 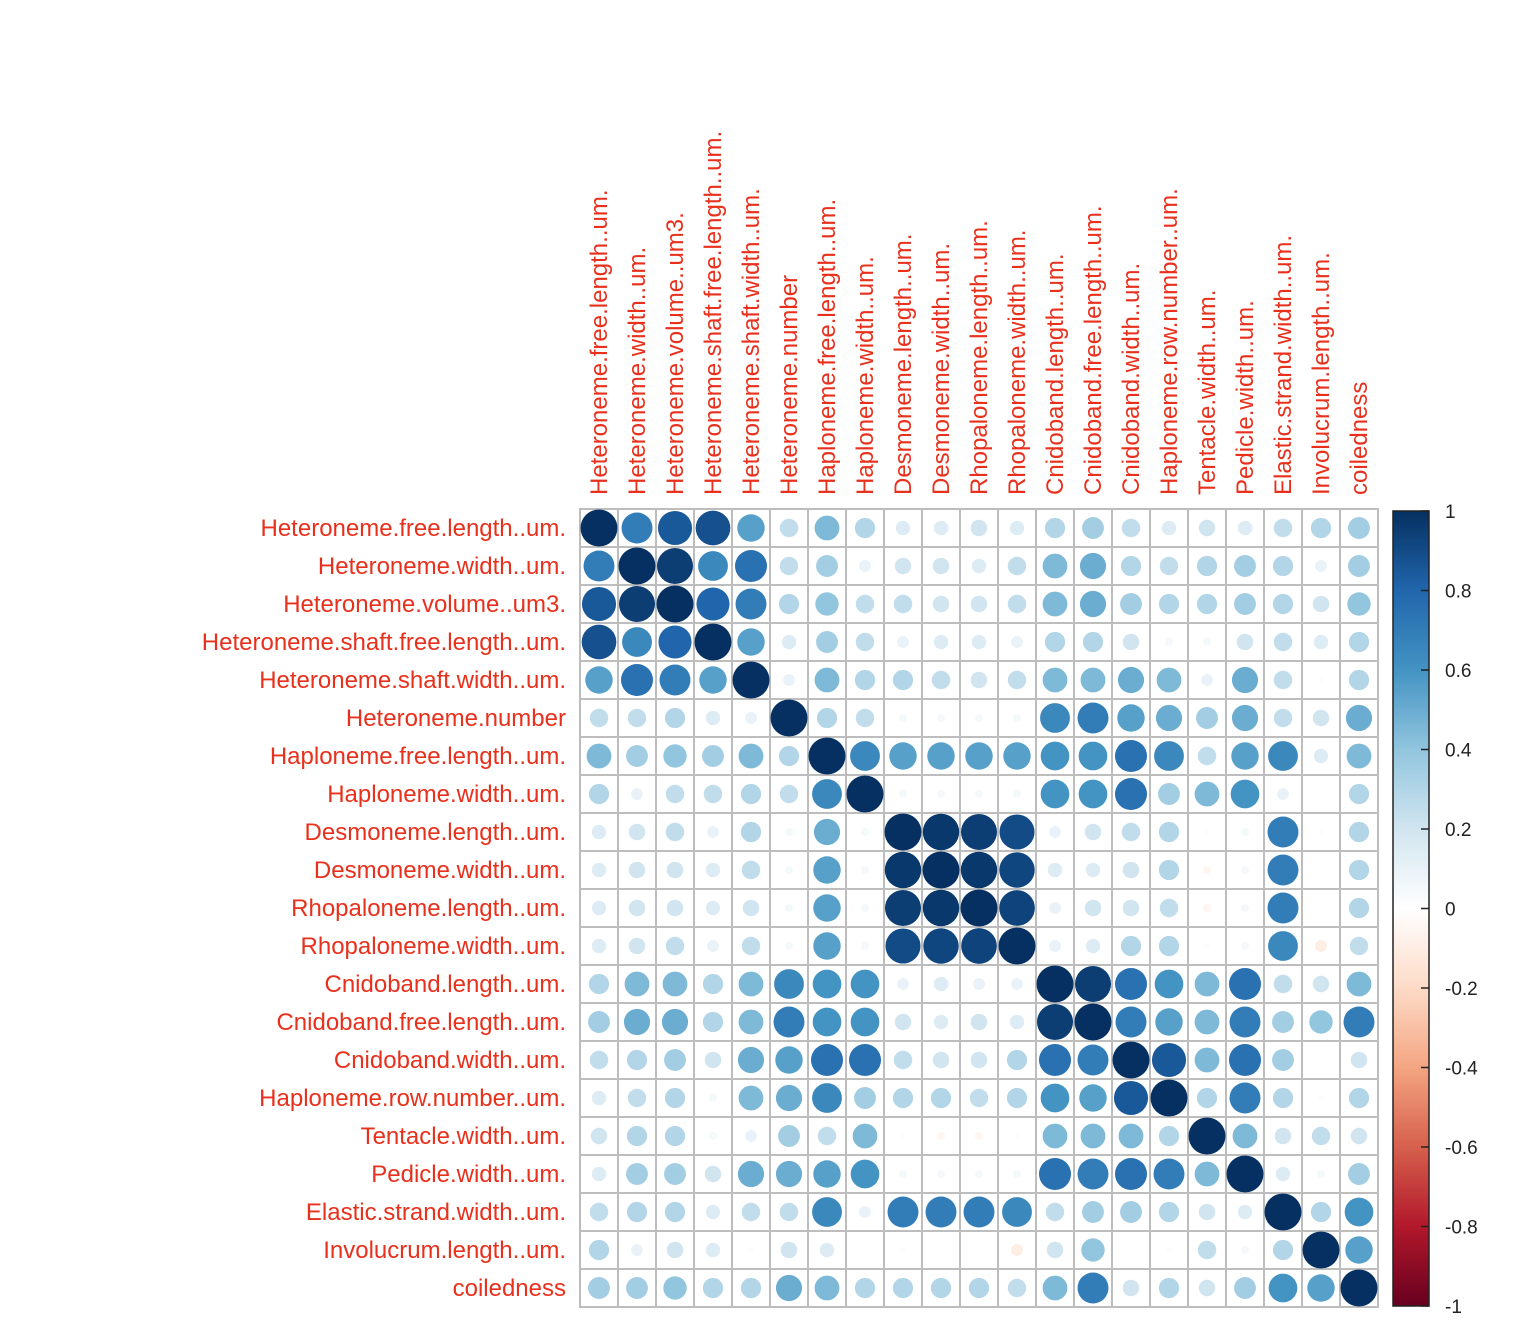 I want to click on column-label: Elastic.strand.width..um., so click(x=1283, y=365).